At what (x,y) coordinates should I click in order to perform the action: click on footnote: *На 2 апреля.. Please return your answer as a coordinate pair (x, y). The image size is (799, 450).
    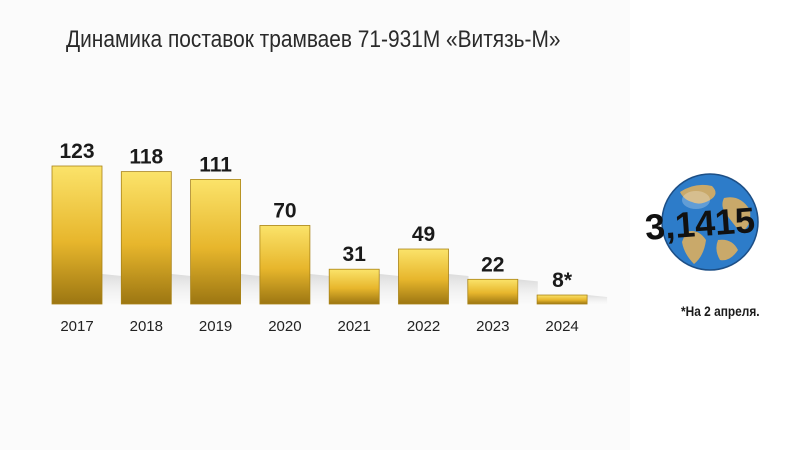
    Looking at the image, I should click on (720, 311).